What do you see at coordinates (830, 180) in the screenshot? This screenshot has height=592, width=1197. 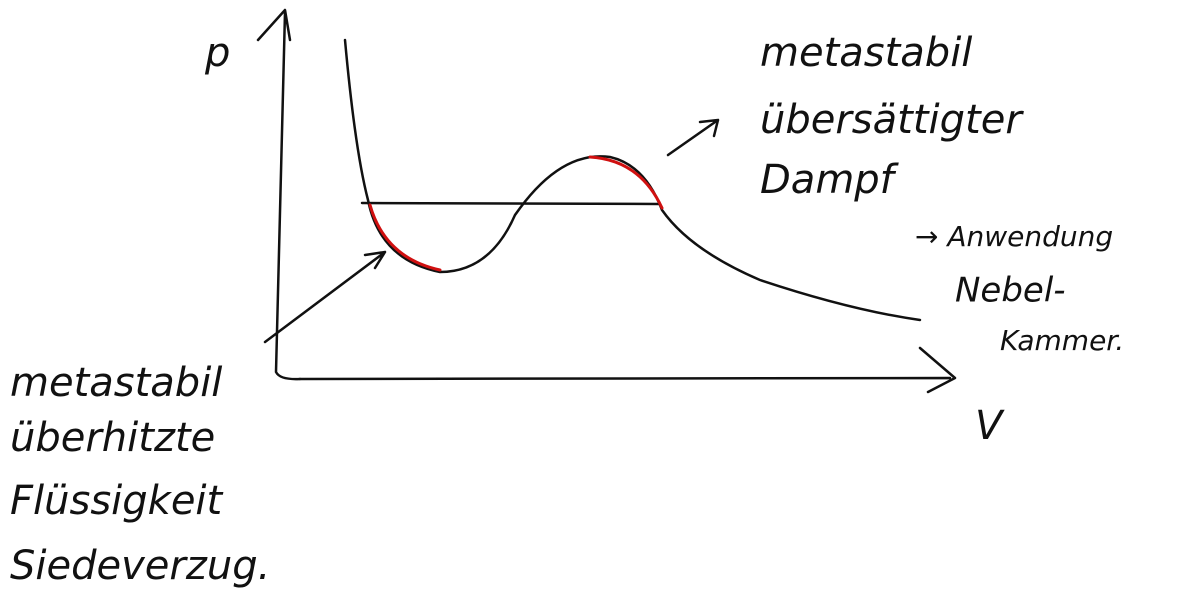 I see `annotation-line: Dampf` at bounding box center [830, 180].